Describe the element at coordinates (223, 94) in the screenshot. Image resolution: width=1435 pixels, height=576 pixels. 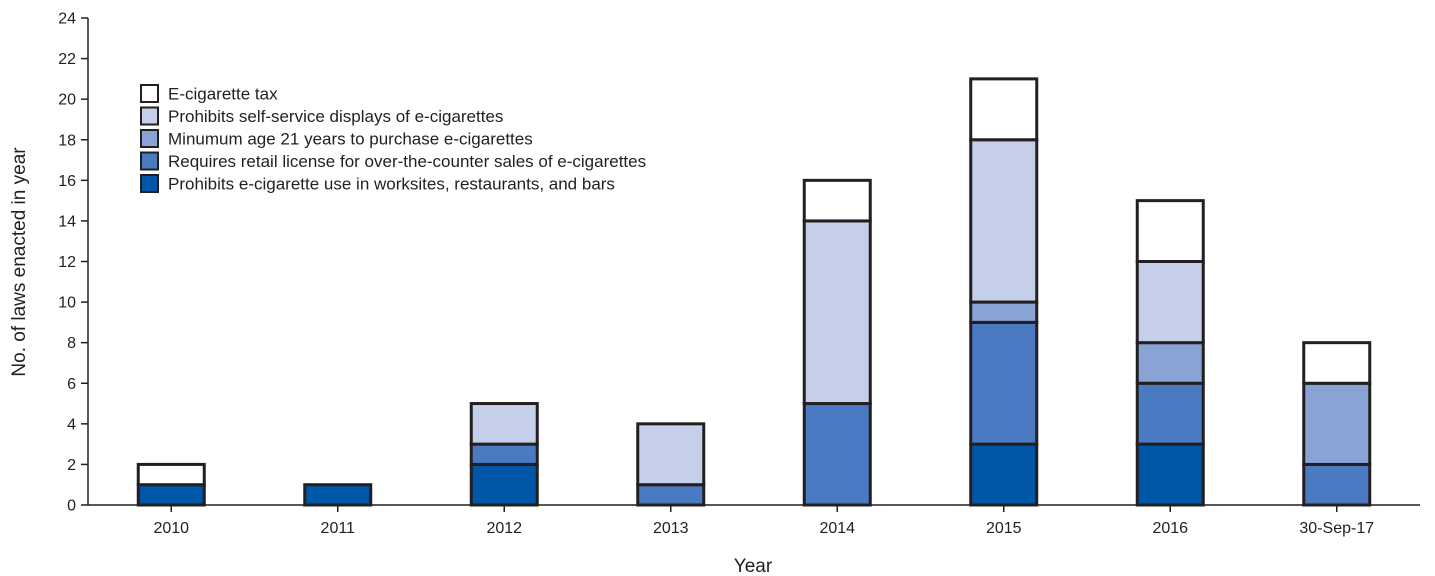
I see `legend-label: E-cigarette tax` at that location.